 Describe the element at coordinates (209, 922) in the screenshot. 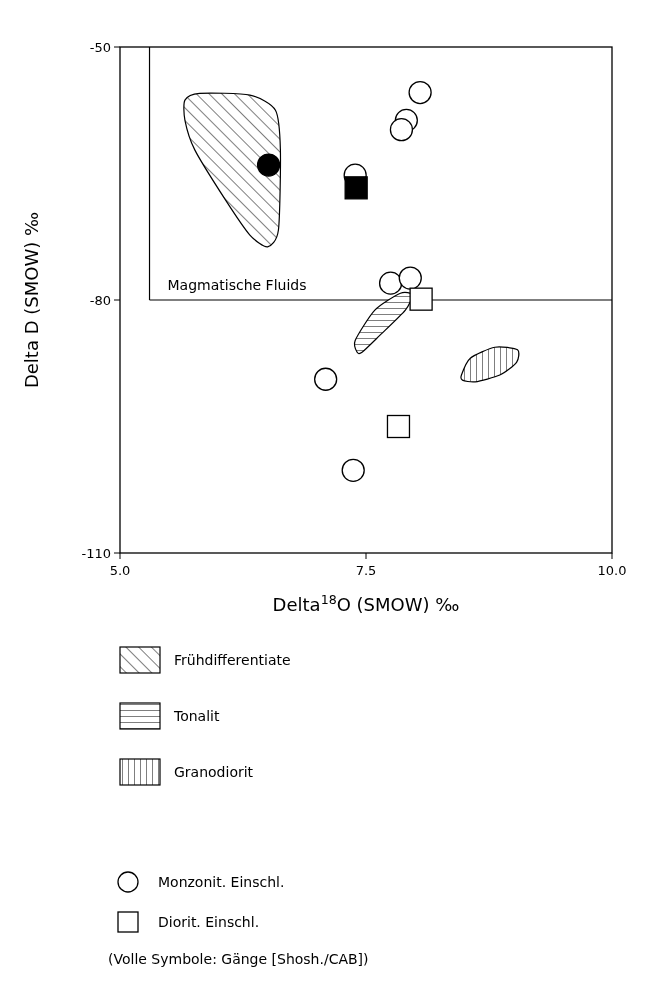

I see `legend-label: Diorit. Einschl.` at that location.